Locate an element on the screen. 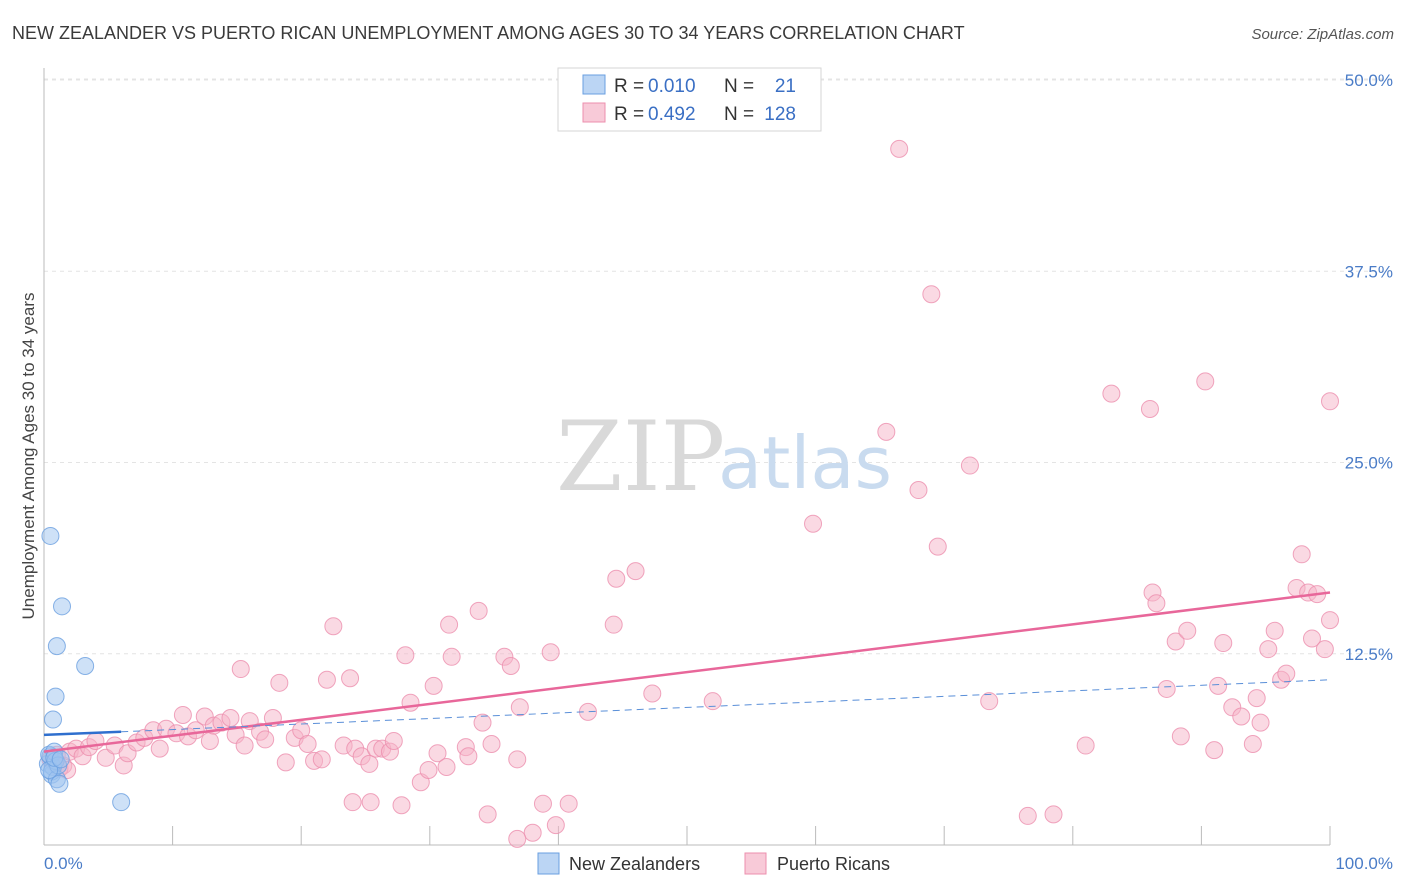 This screenshot has width=1406, height=892. legend-r-value-2: 0.492 is located at coordinates (672, 114).